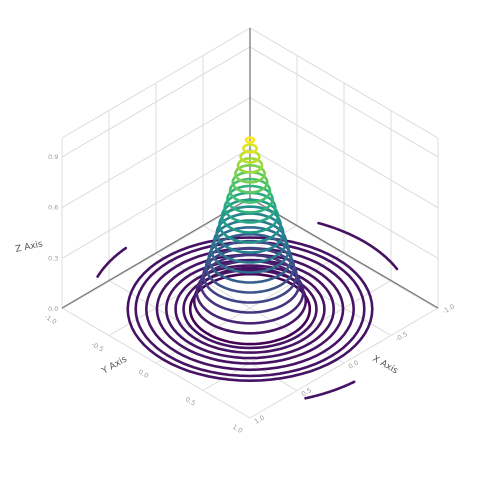 The height and width of the screenshot is (500, 500). I want to click on x-axis-line, so click(344, 253).